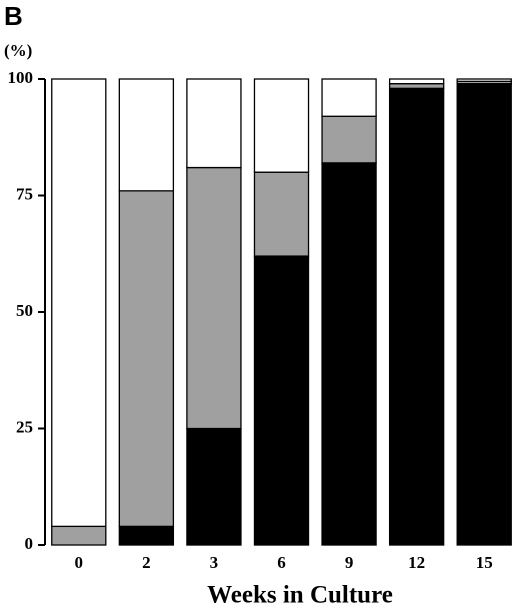 The width and height of the screenshot is (520, 613). What do you see at coordinates (13, 16) in the screenshot?
I see `panel-label: B` at bounding box center [13, 16].